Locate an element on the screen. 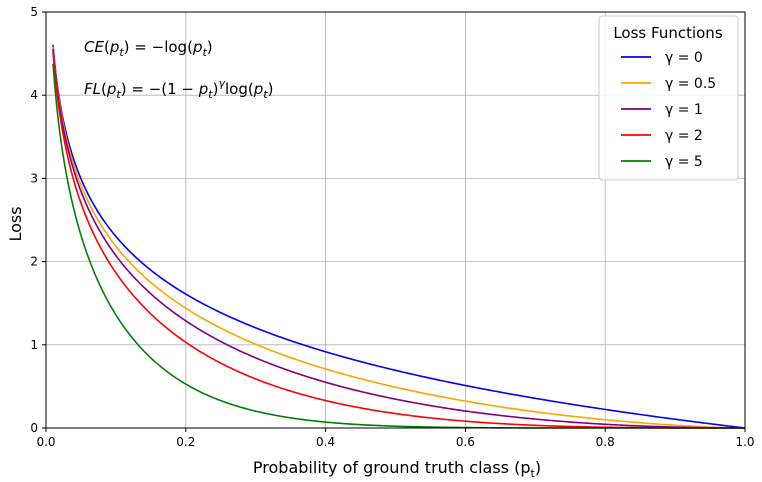  legend-label: γ = 5 is located at coordinates (684, 162).